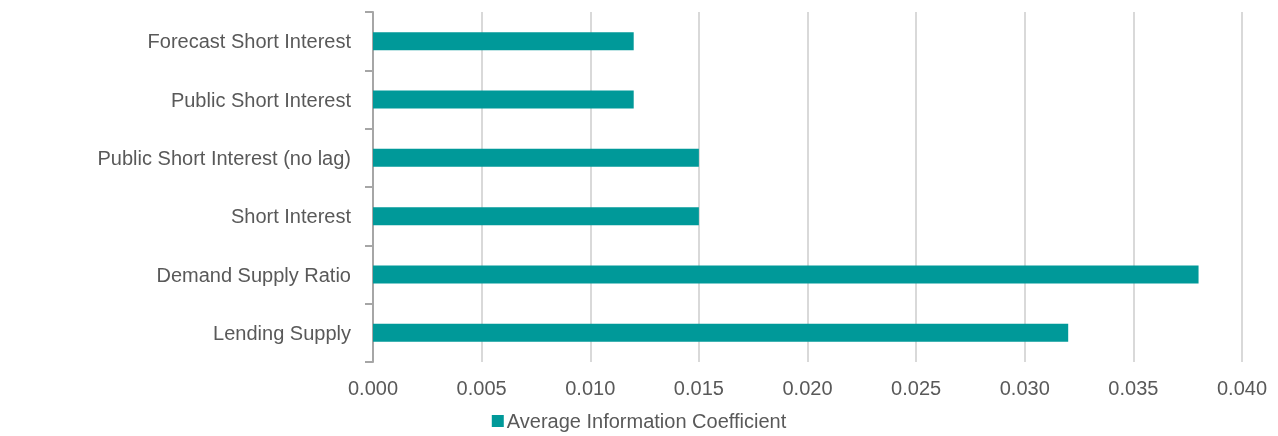 The image size is (1278, 436). Describe the element at coordinates (698, 388) in the screenshot. I see `x-tick-label: 0.015` at that location.